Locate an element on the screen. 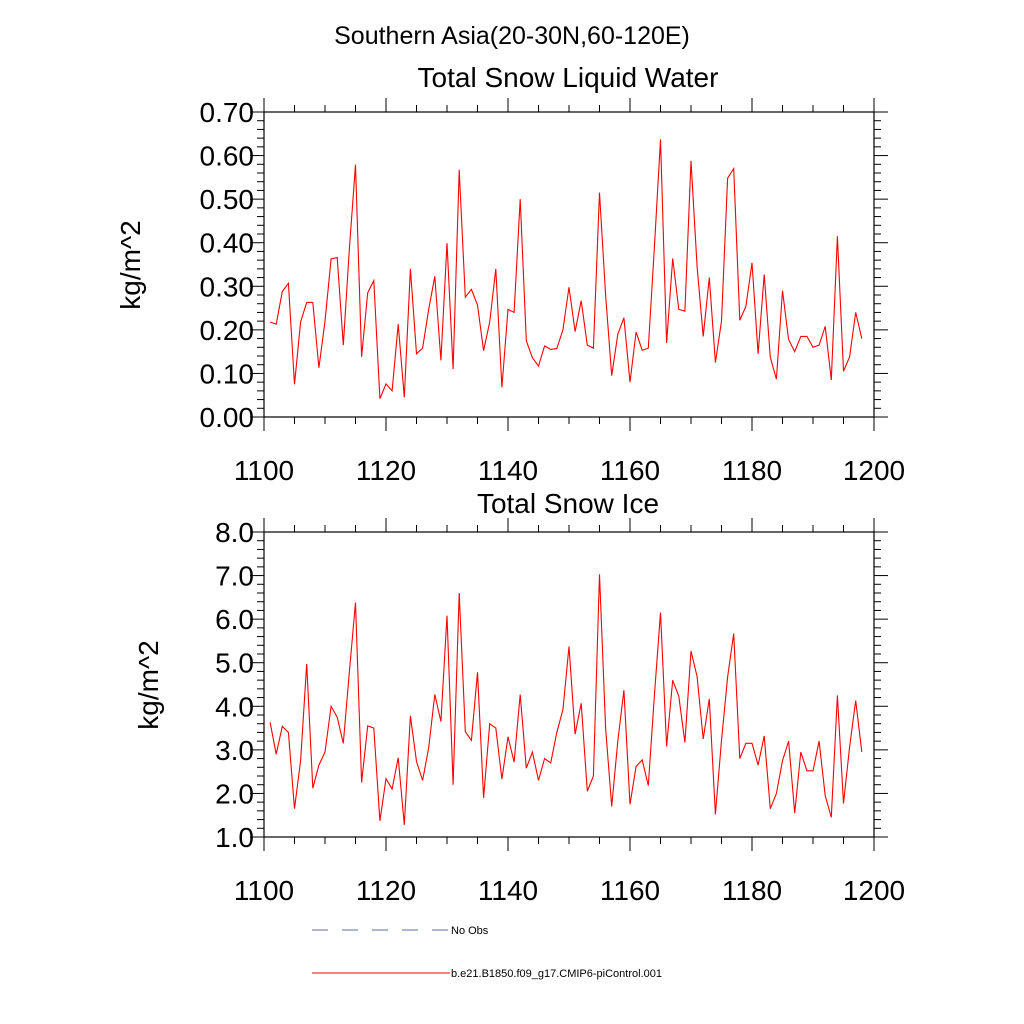 The height and width of the screenshot is (1024, 1024). y-tick-label: 0.40 is located at coordinates (227, 243).